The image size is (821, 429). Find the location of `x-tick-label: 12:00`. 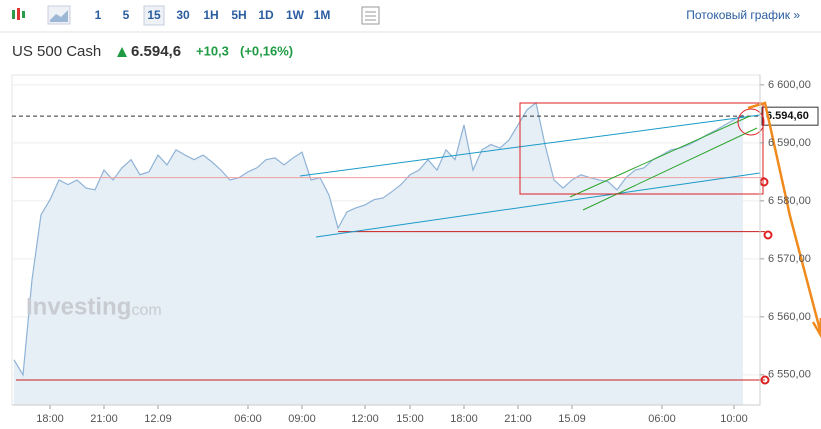

x-tick-label: 12:00 is located at coordinates (365, 419).